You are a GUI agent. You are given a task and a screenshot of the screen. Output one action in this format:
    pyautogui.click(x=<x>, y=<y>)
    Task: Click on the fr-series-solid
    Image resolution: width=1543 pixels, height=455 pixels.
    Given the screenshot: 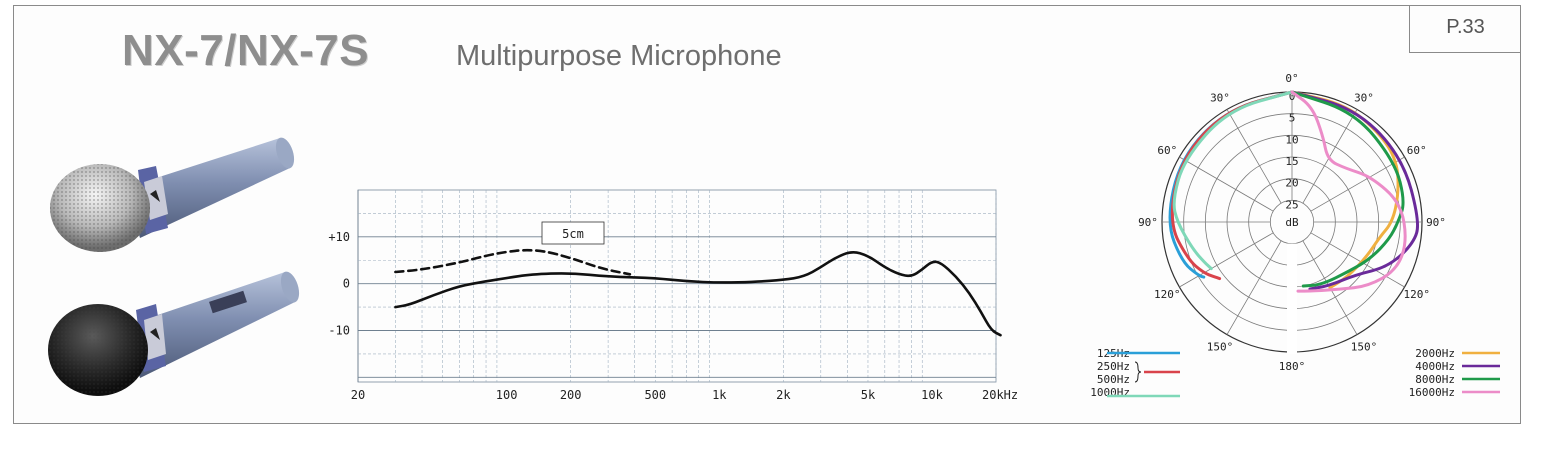 What is the action you would take?
    pyautogui.click(x=698, y=293)
    